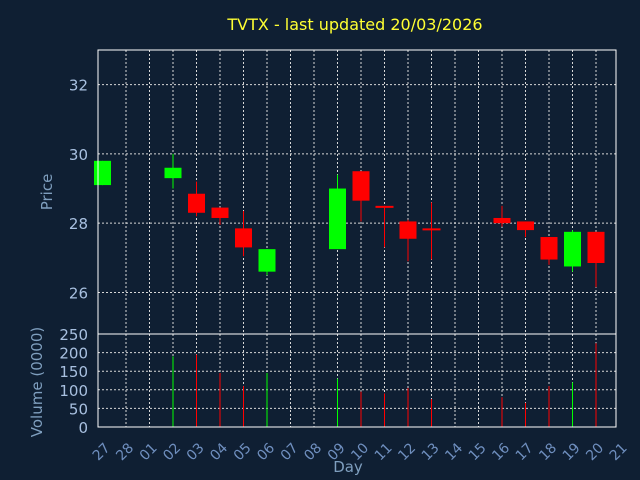 The image size is (640, 480). I want to click on x-axis-label: Day, so click(348, 467).